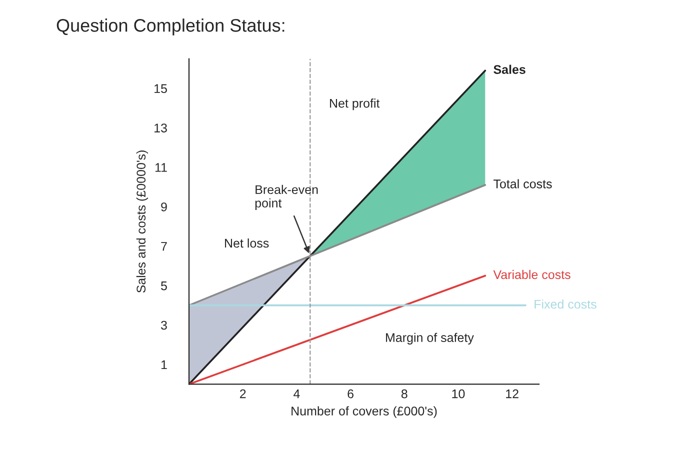 The width and height of the screenshot is (700, 452). What do you see at coordinates (364, 412) in the screenshot?
I see `x-axis-title: Number of covers (£000's)` at bounding box center [364, 412].